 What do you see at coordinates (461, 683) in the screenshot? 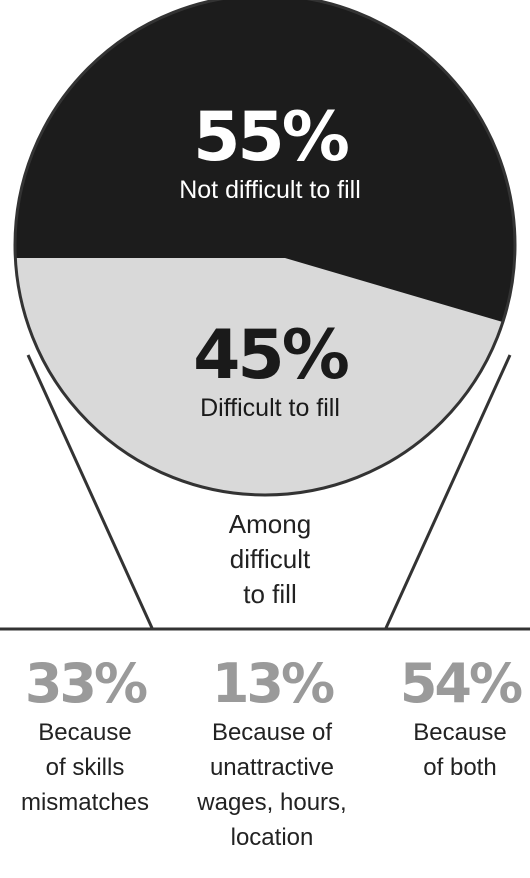
I see `breakdown-pct-both: 54%` at bounding box center [461, 683].